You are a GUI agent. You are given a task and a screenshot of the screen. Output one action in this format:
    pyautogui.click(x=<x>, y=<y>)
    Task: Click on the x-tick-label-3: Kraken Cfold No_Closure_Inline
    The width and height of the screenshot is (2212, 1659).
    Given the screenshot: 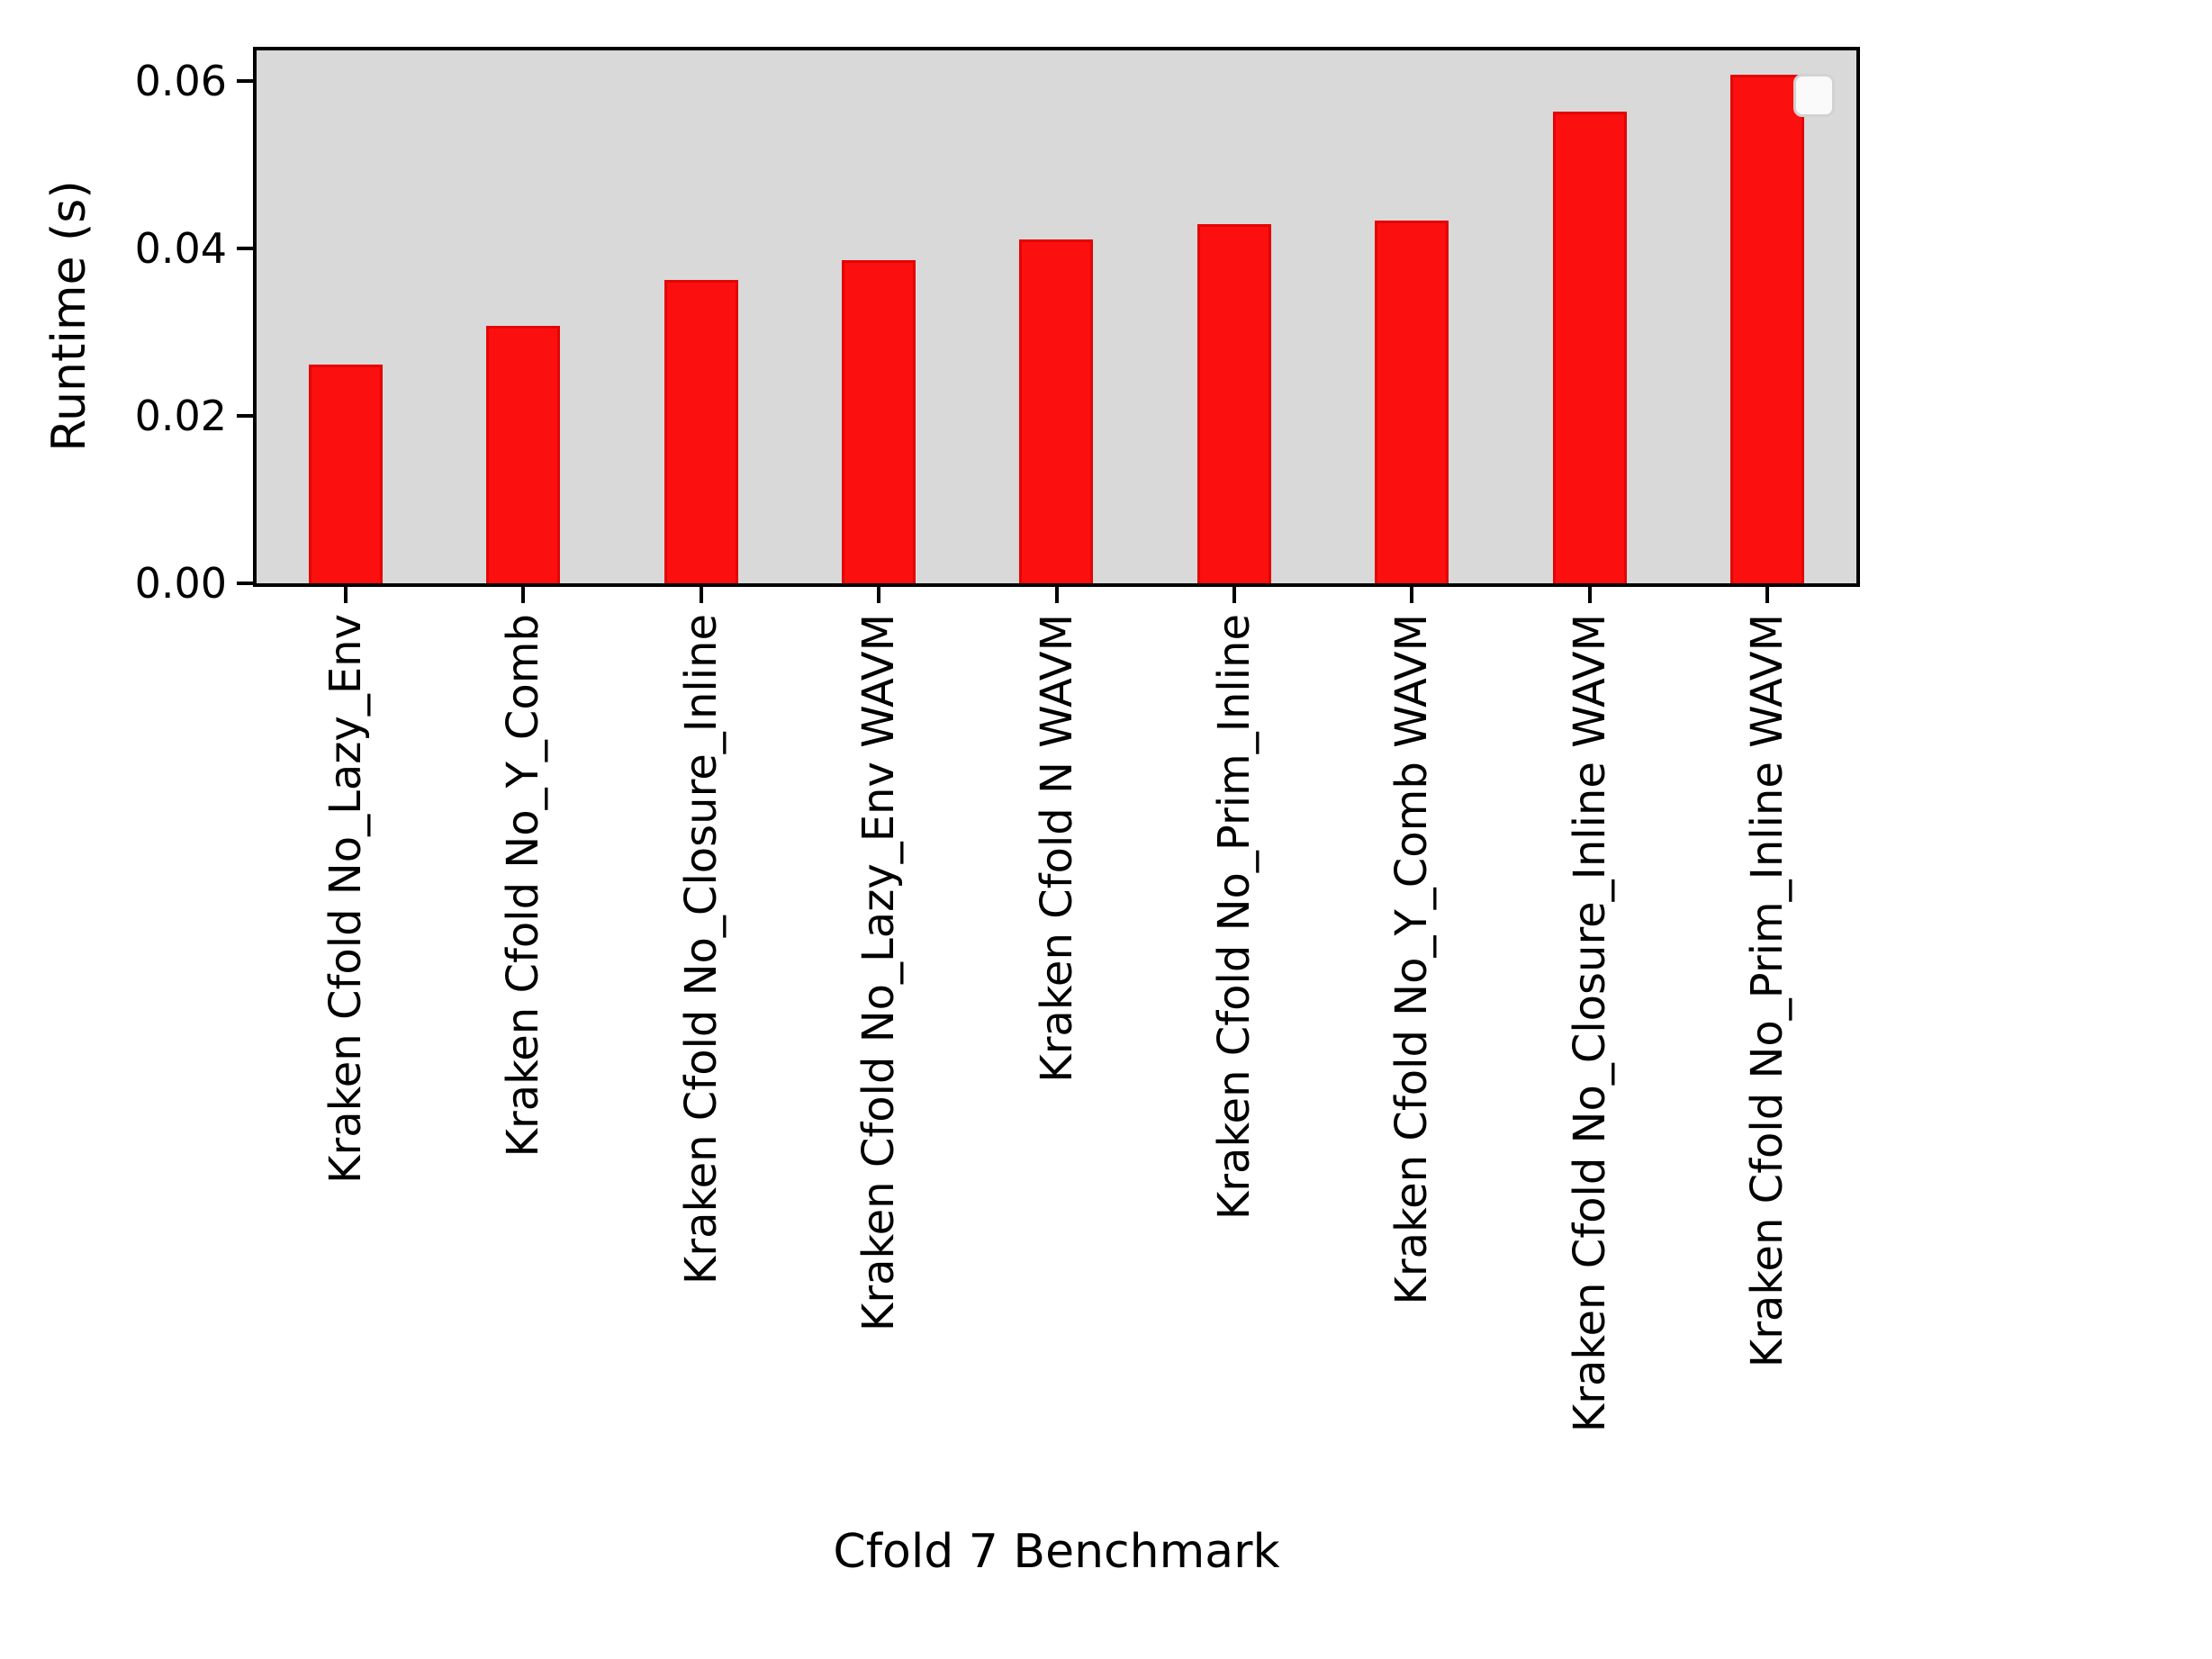 What is the action you would take?
    pyautogui.click(x=701, y=949)
    